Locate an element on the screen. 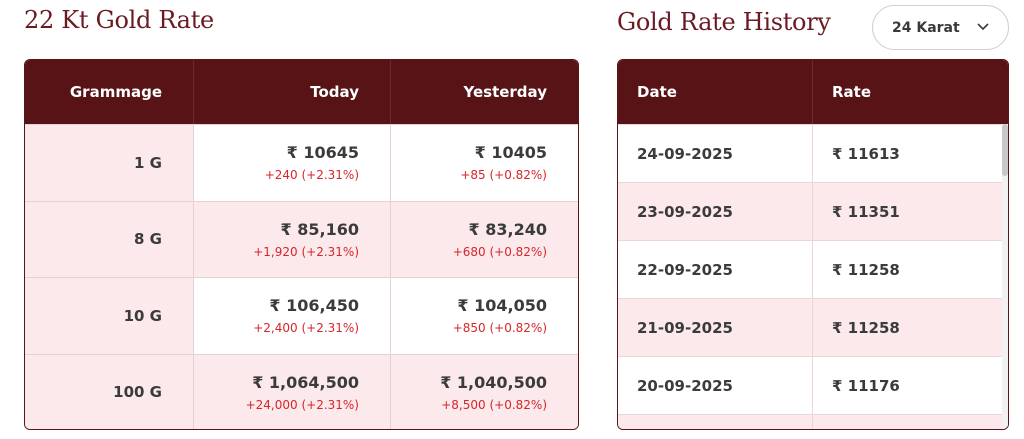  karat-select-value: 24 Karat is located at coordinates (926, 27).